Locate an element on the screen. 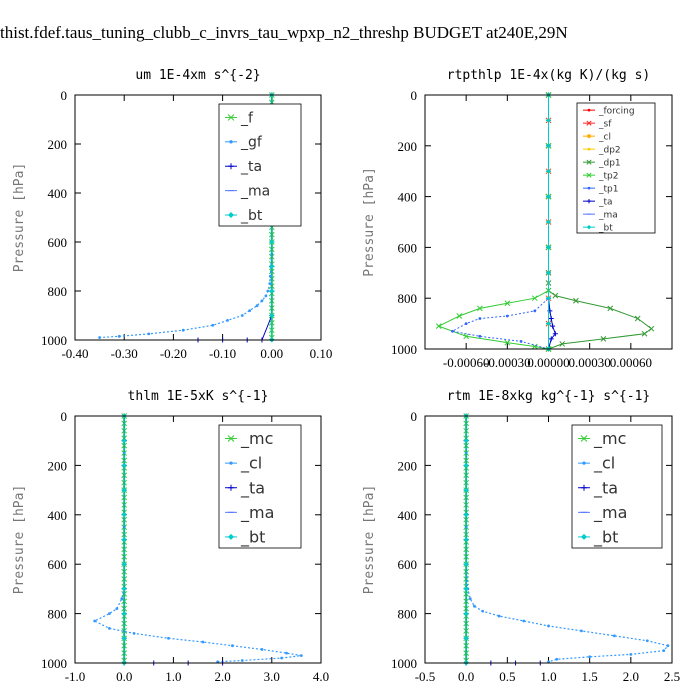 This screenshot has height=700, width=700. legend-label: _tp2 is located at coordinates (608, 176).